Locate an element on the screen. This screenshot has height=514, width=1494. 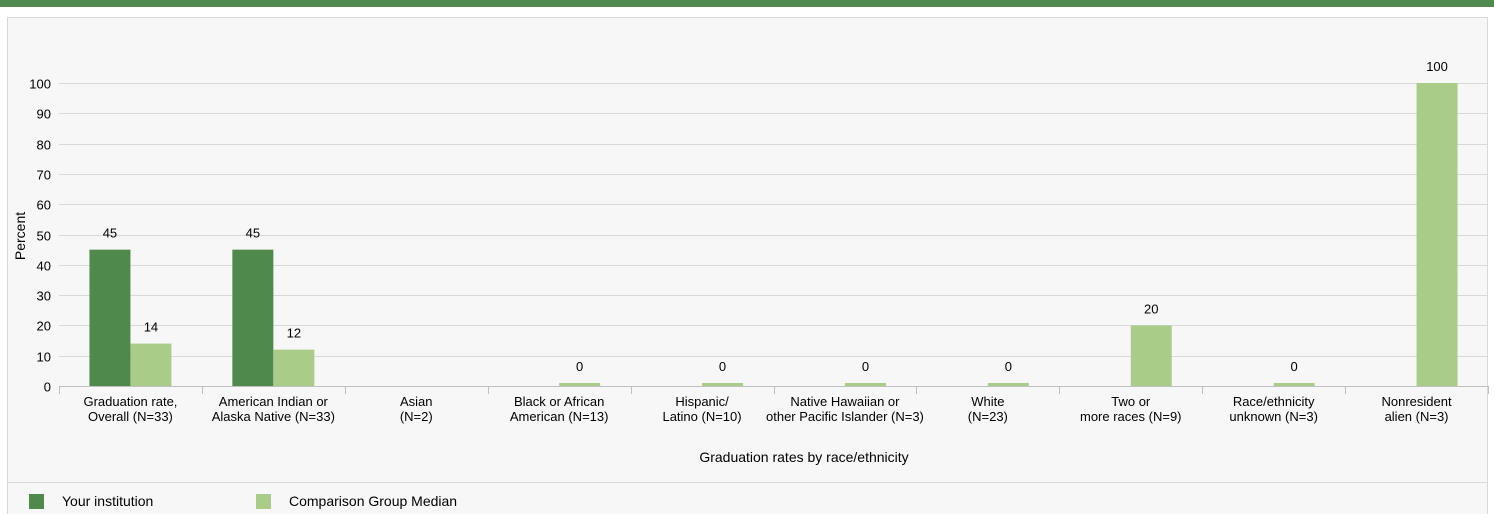
y-axis-ticks: 0 10 20 30 40 50 60 70 80 90 100 is located at coordinates (40, 236).